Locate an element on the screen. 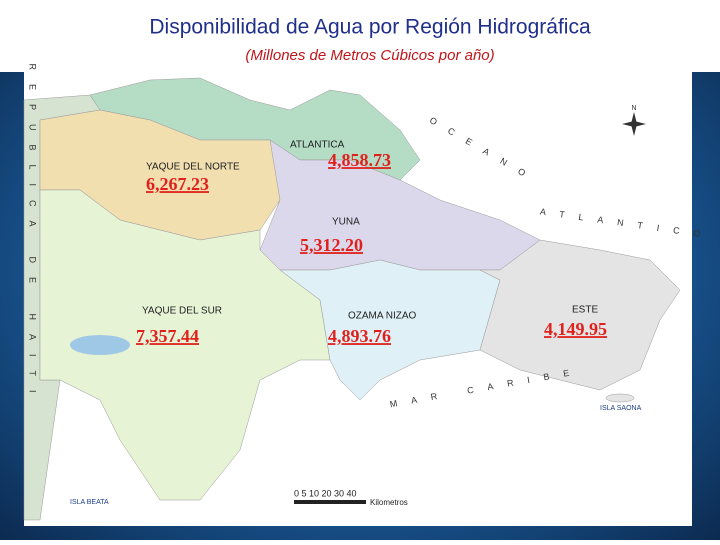 Image resolution: width=720 pixels, height=545 pixels. region-value: 6,267.23 is located at coordinates (177, 184).